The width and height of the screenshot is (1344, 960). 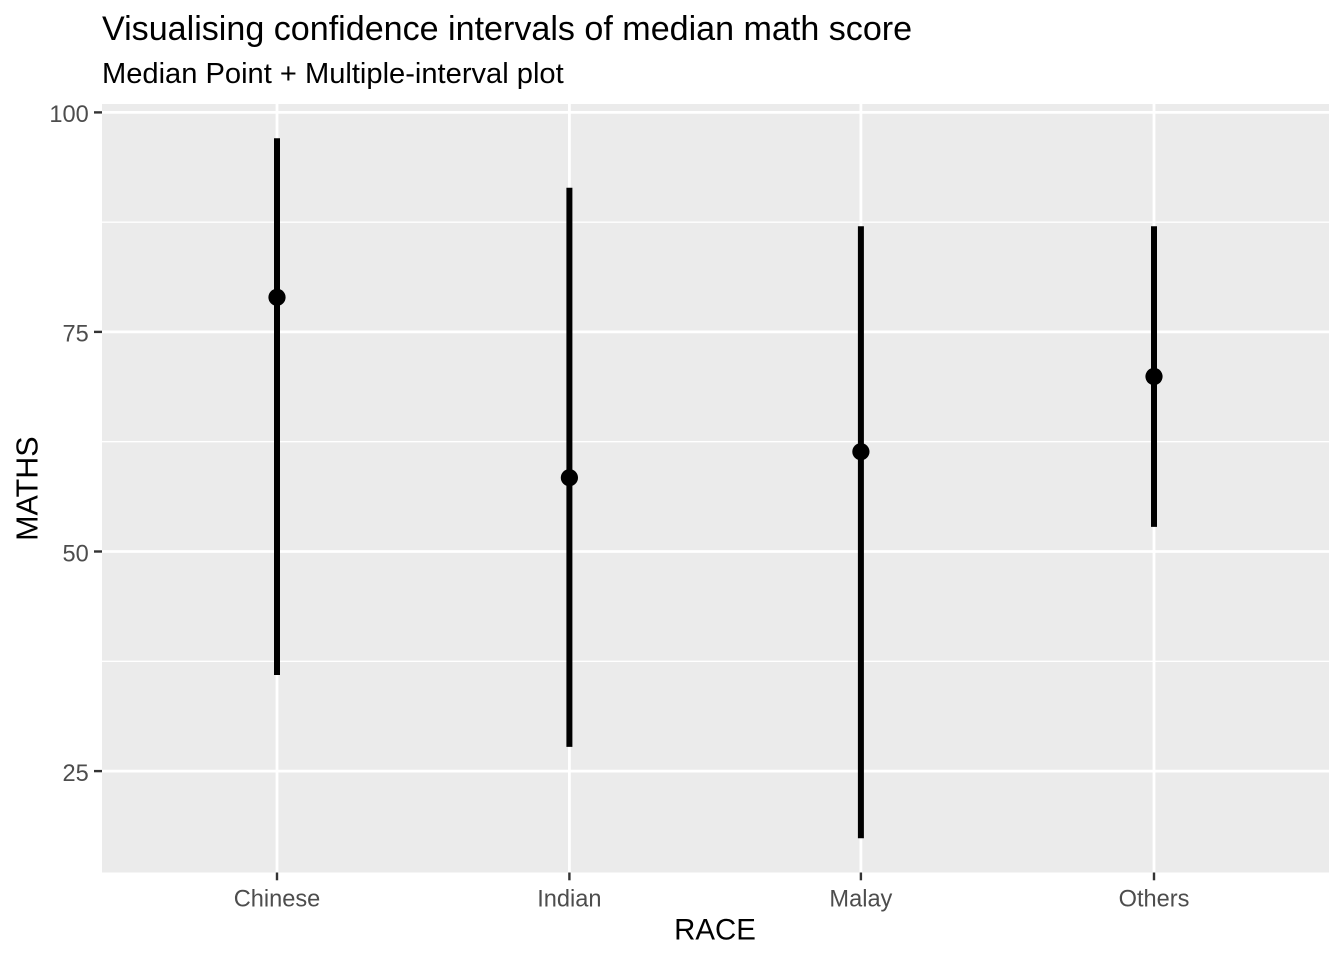 I want to click on svg-text: 100, so click(x=68, y=115).